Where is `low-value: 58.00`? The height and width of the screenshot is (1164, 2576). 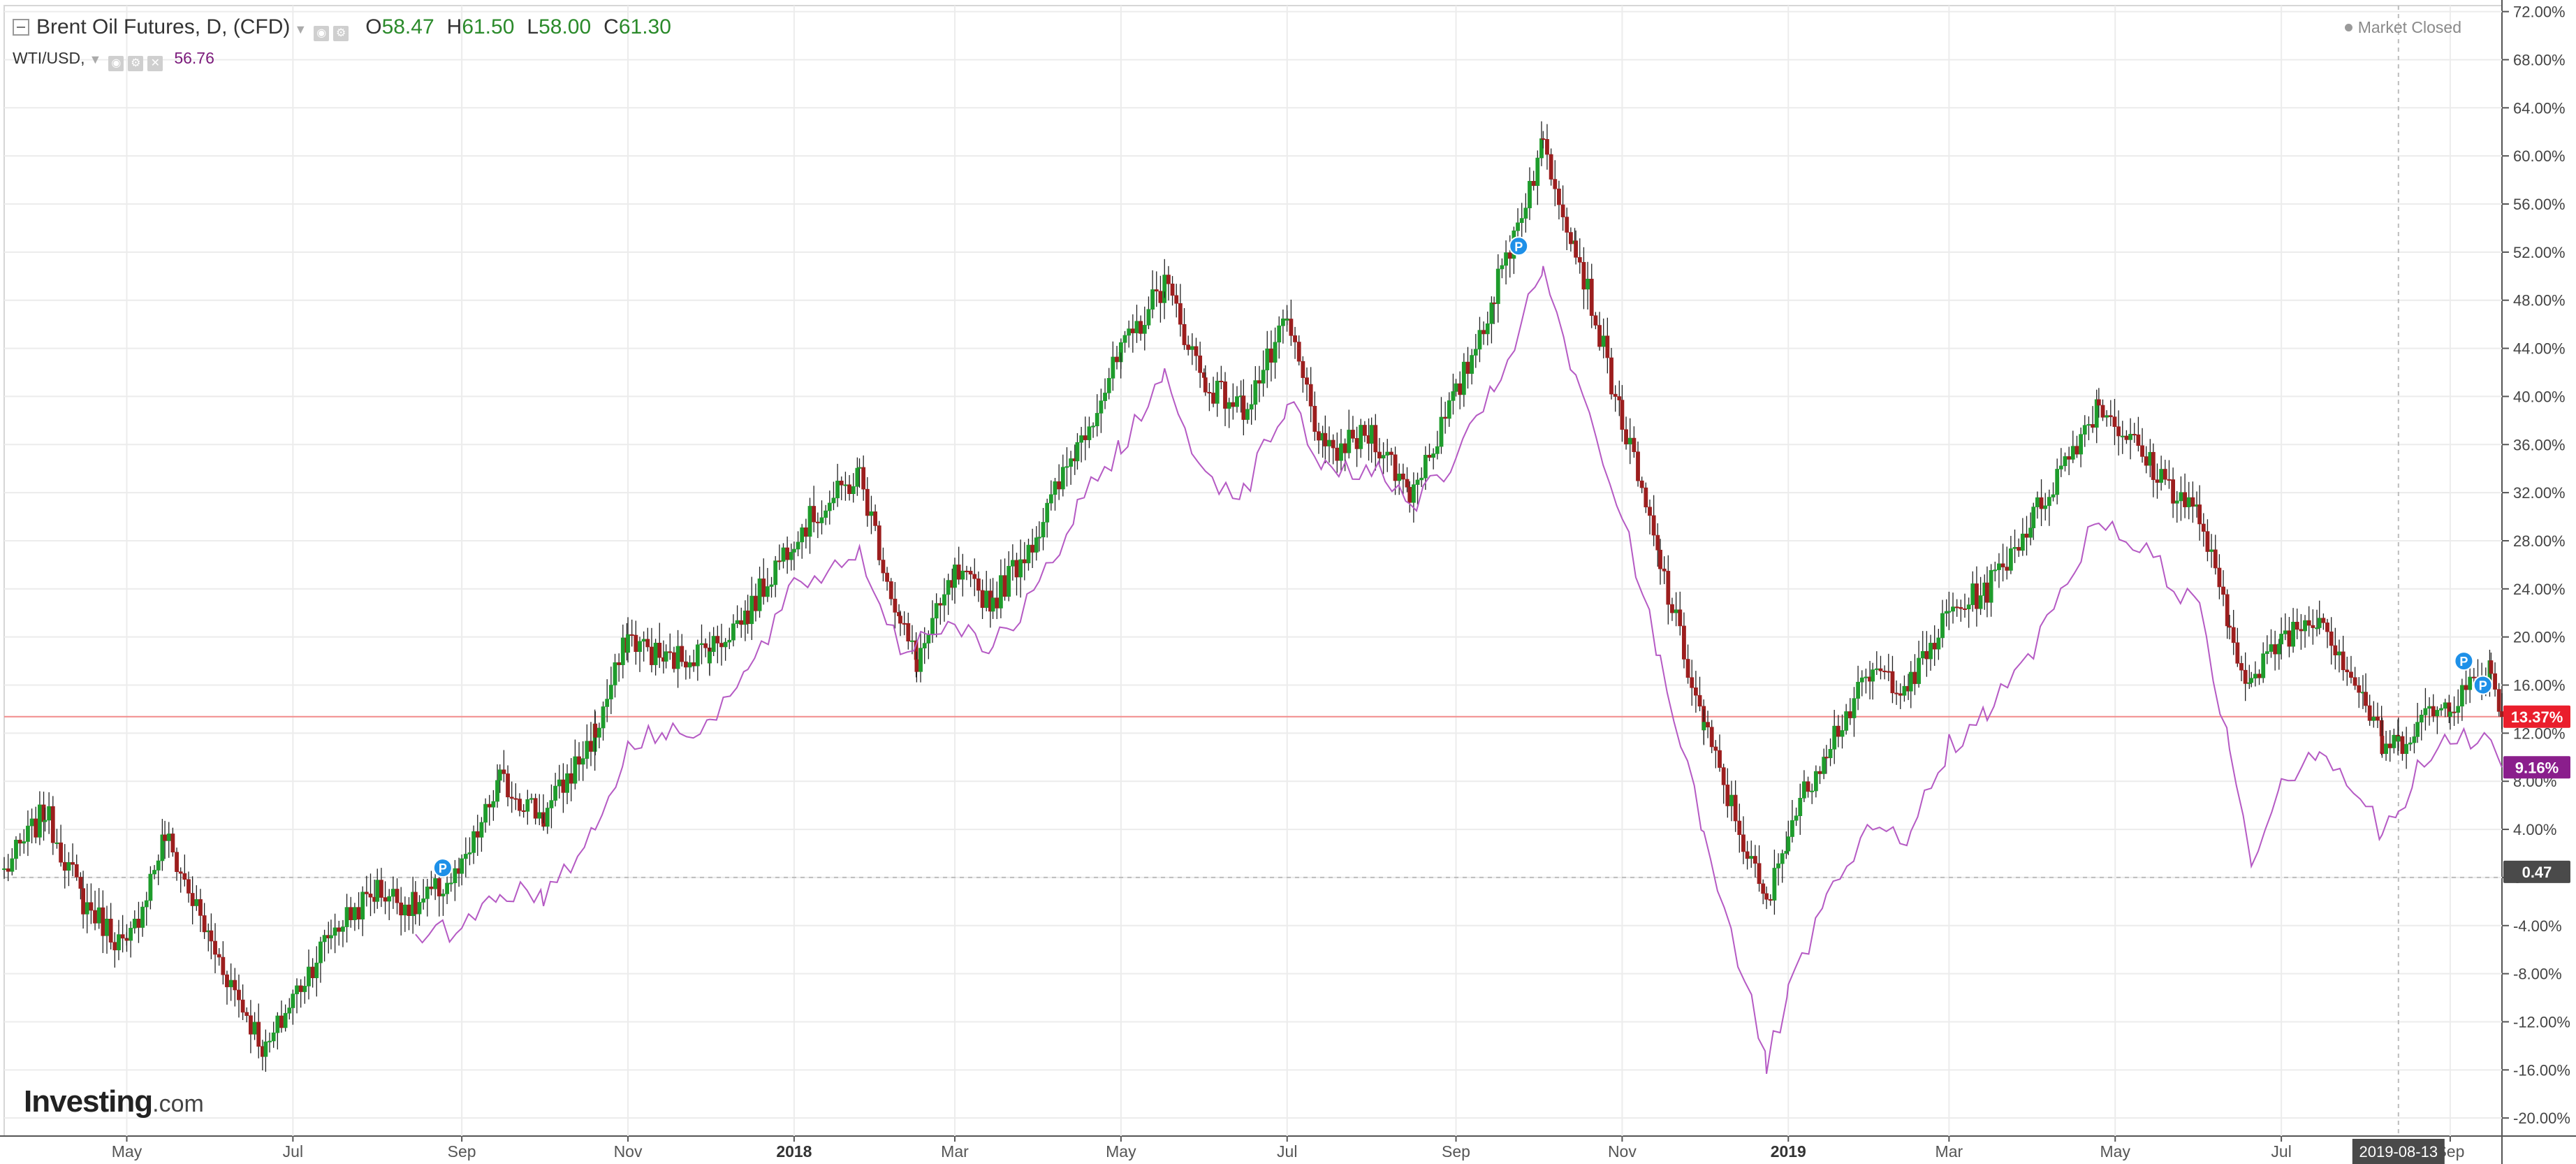 low-value: 58.00 is located at coordinates (565, 26).